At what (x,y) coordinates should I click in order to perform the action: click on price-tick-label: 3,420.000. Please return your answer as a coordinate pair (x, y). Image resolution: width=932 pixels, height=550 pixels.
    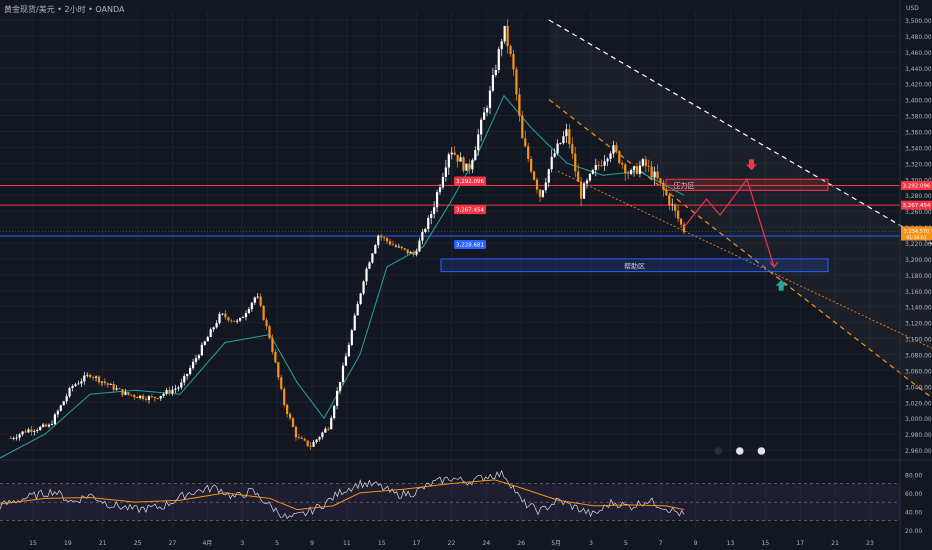
    Looking at the image, I should click on (918, 85).